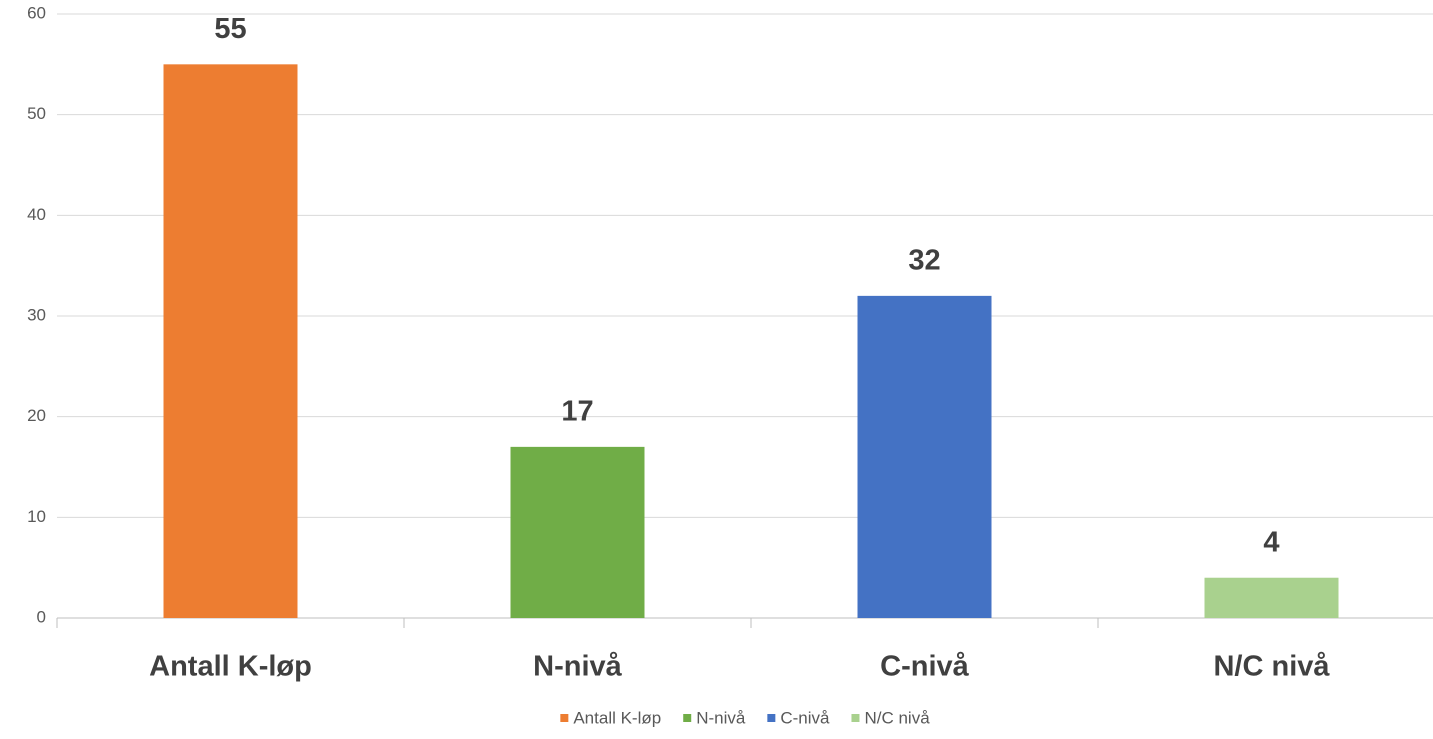 The height and width of the screenshot is (739, 1433). What do you see at coordinates (897, 717) in the screenshot?
I see `legend-label: N/C nivå` at bounding box center [897, 717].